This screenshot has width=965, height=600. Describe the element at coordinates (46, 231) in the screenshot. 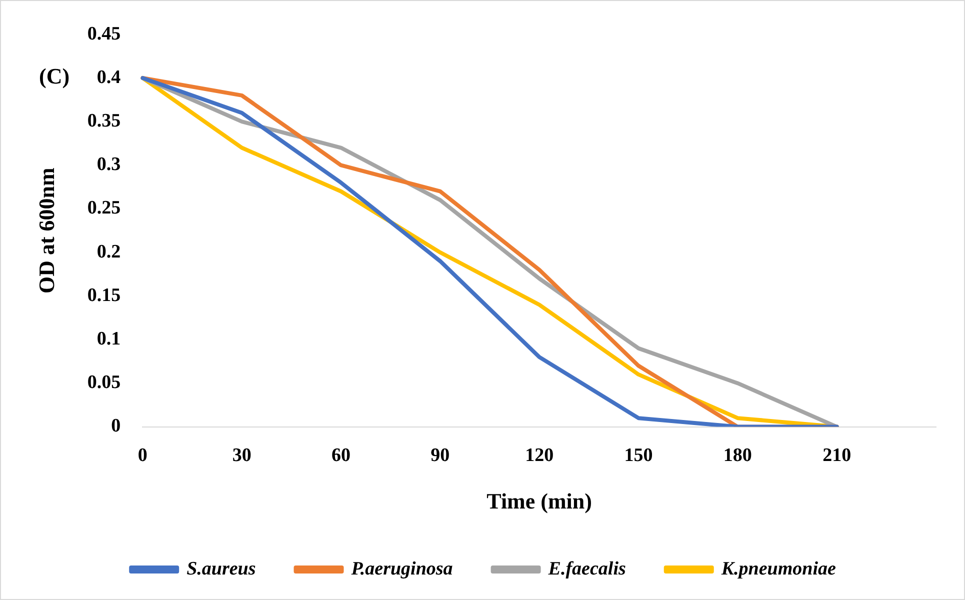

I see `y-axis-title: OD at 600nm` at that location.